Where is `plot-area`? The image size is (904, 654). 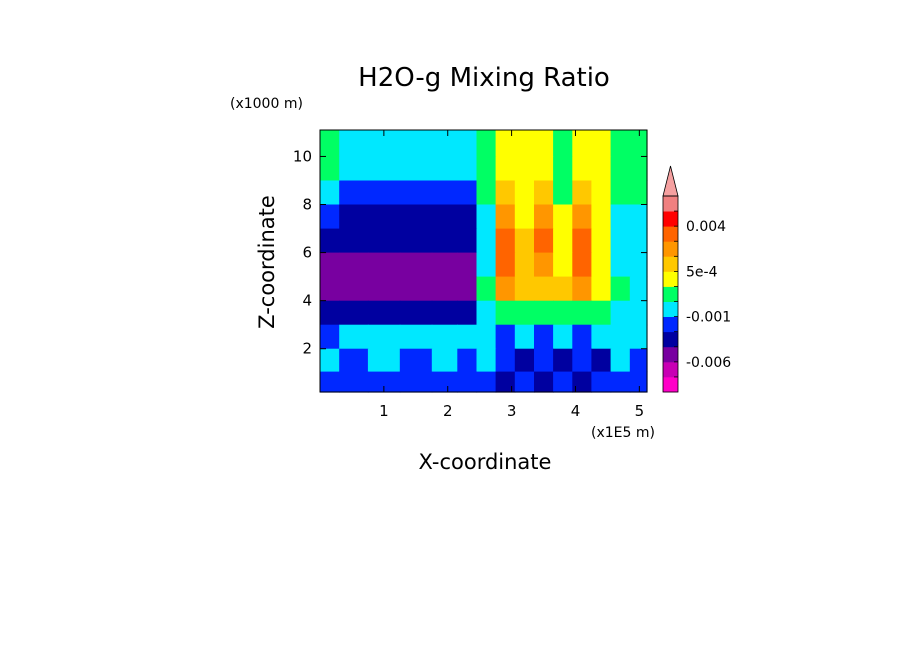 plot-area is located at coordinates (483, 261).